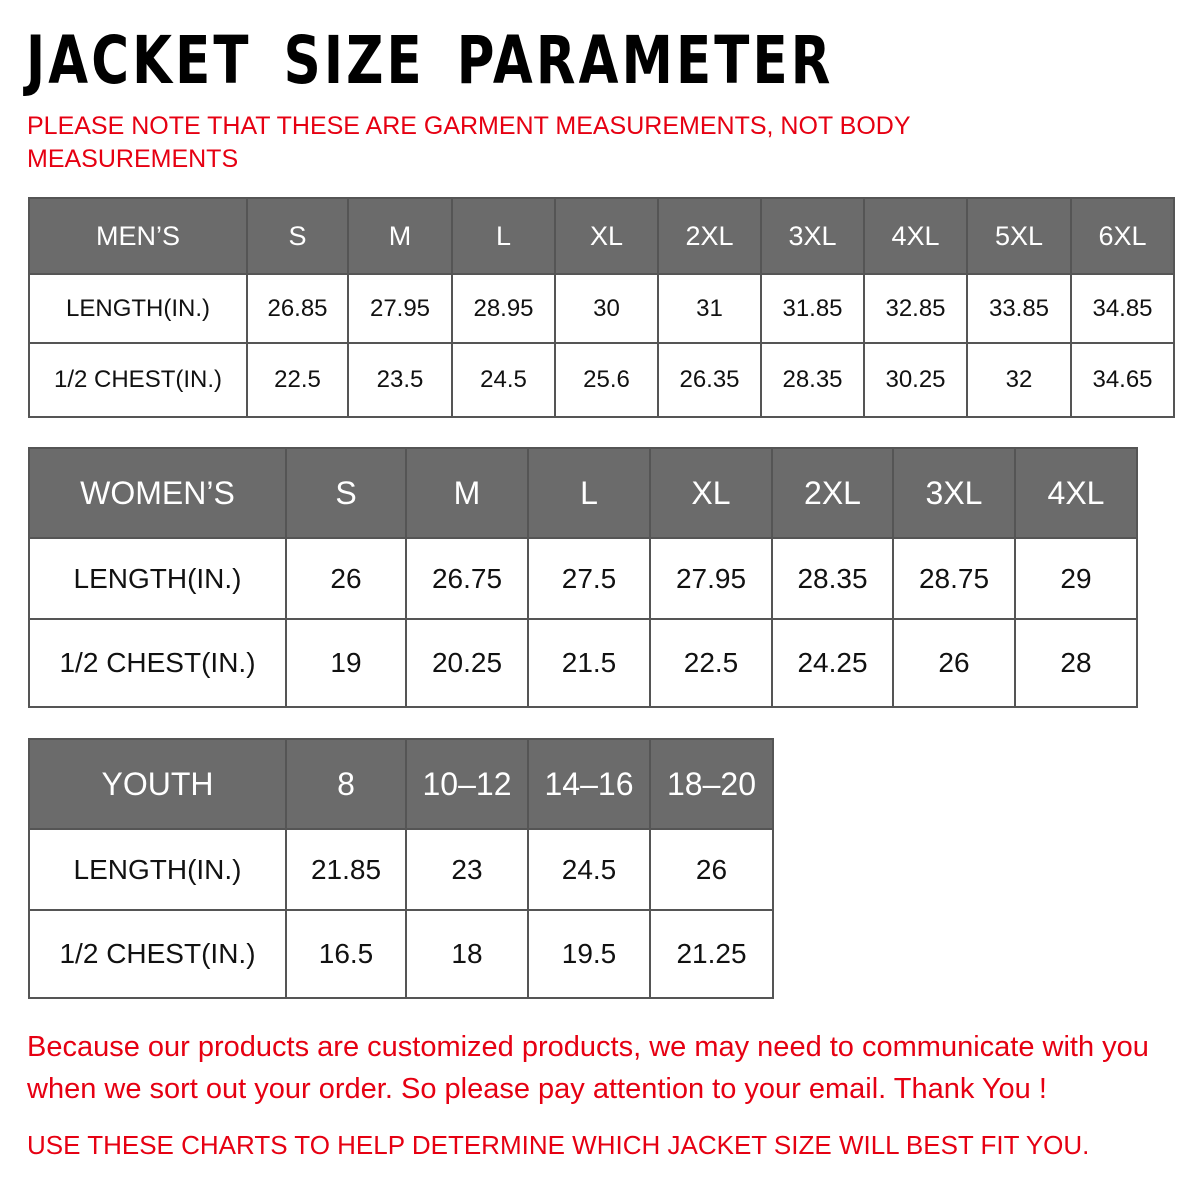 The width and height of the screenshot is (1200, 1200). I want to click on header-row: YOUTH 8 10–12 14–16 18–20, so click(401, 784).